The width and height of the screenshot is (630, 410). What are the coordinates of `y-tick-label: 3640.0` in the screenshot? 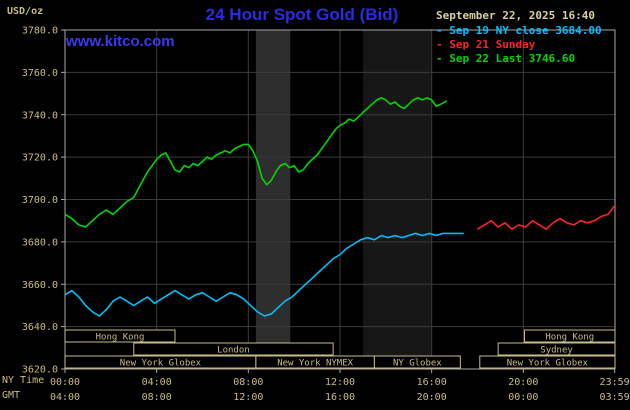 It's located at (40, 327).